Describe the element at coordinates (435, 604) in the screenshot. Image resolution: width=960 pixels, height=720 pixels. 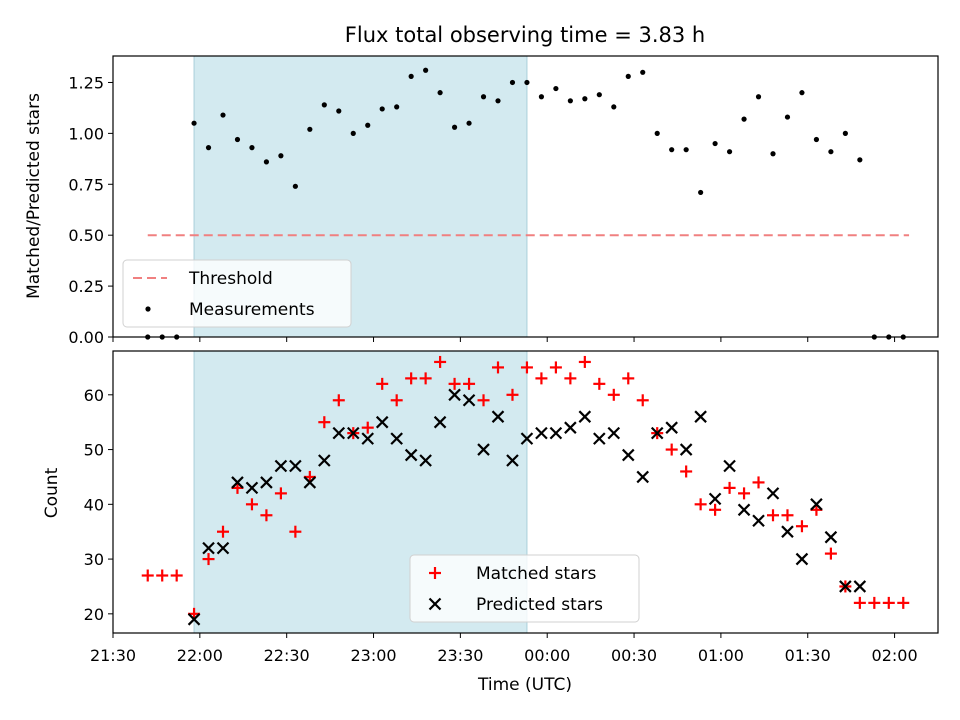
I see `legend-predicted-d2` at that location.